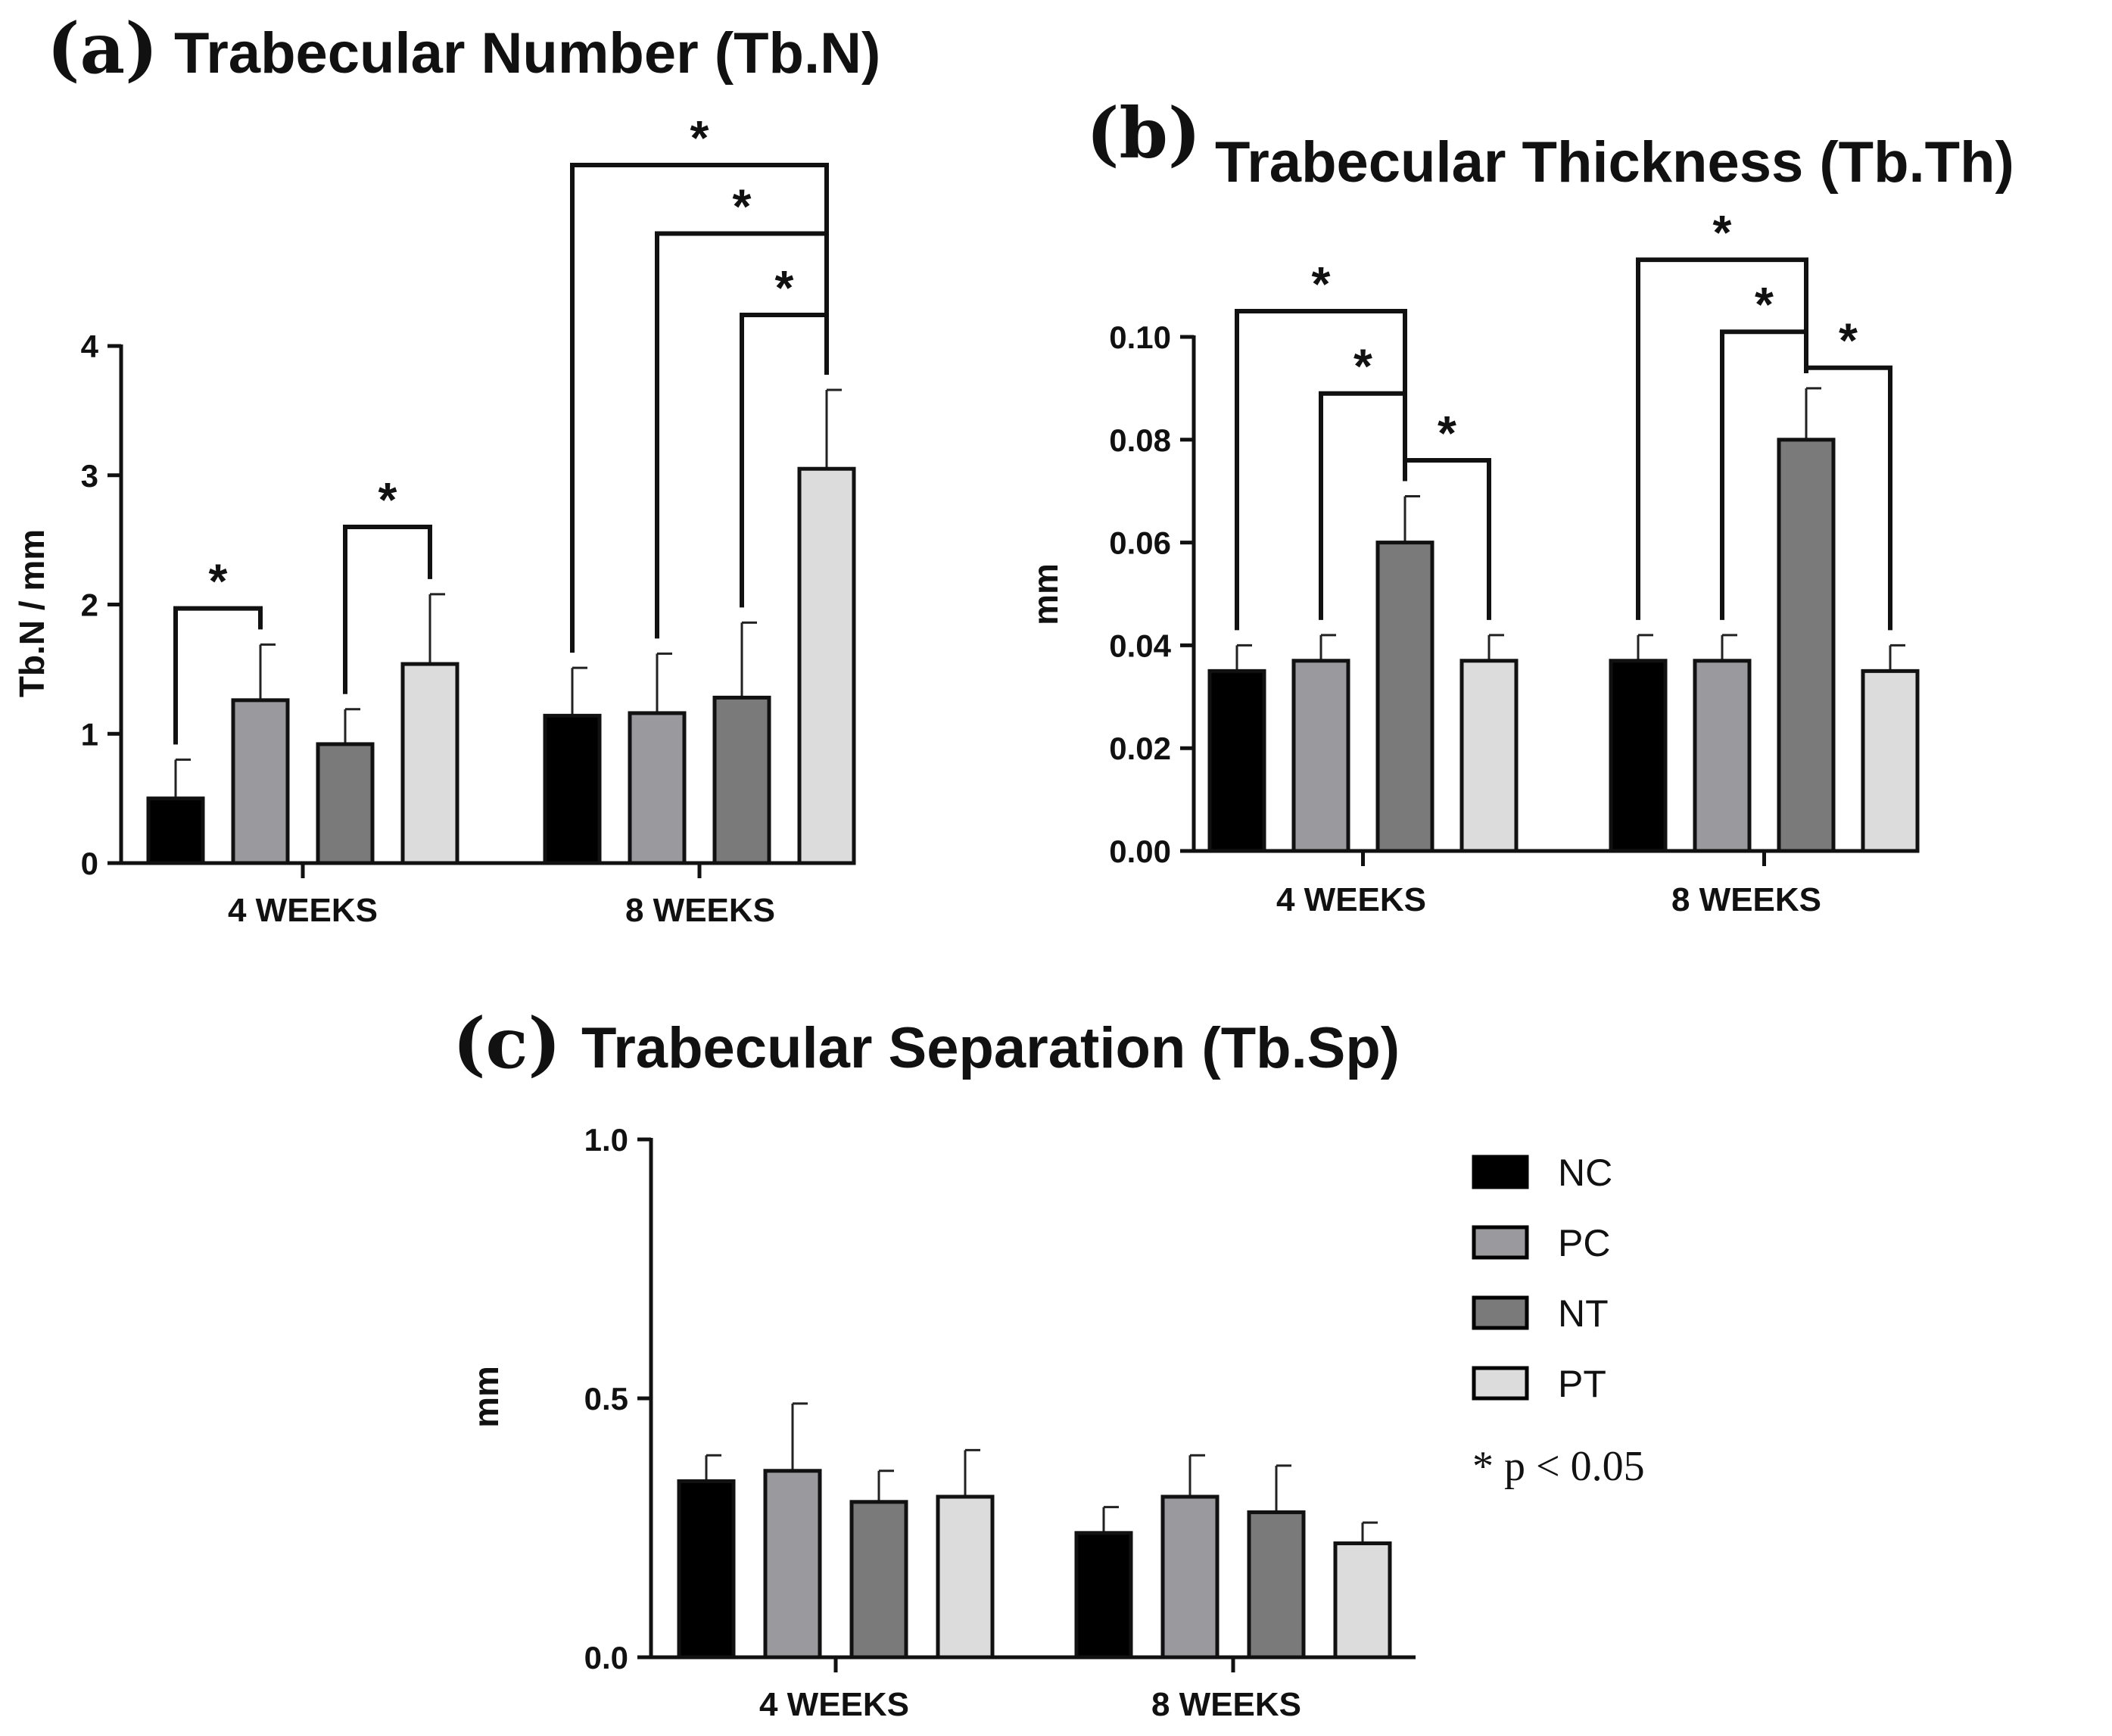 The height and width of the screenshot is (1736, 2112). Describe the element at coordinates (1140, 543) in the screenshot. I see `panel-b-y-tick-label-4: 0.06` at that location.